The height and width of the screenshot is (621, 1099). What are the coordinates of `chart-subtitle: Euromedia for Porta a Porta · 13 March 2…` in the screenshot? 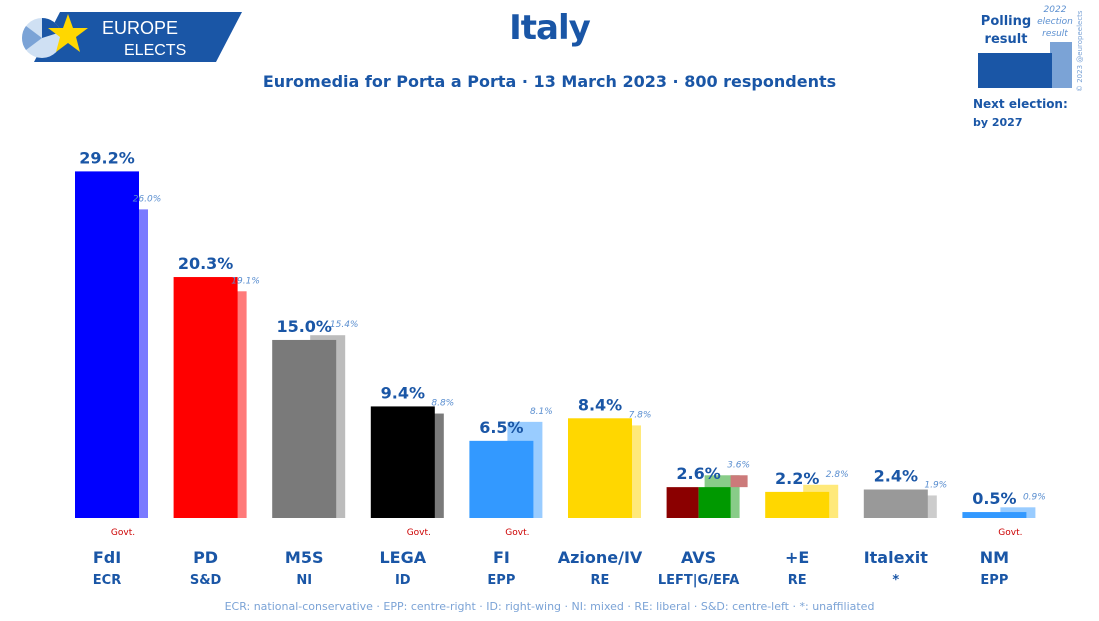 It's located at (549, 81).